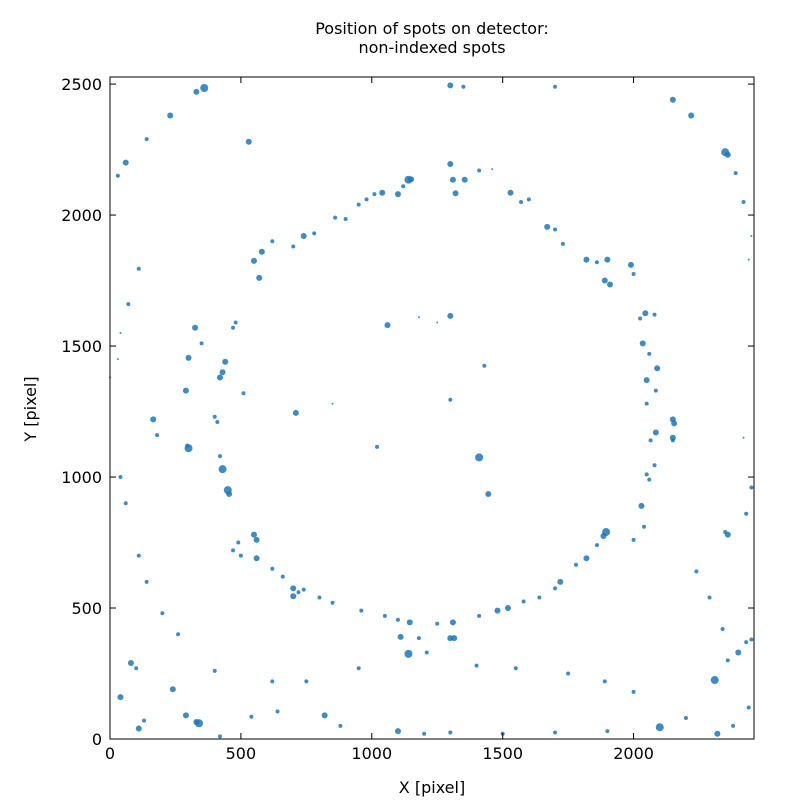 The image size is (800, 804). I want to click on x-axis-label: X [pixel], so click(432, 787).